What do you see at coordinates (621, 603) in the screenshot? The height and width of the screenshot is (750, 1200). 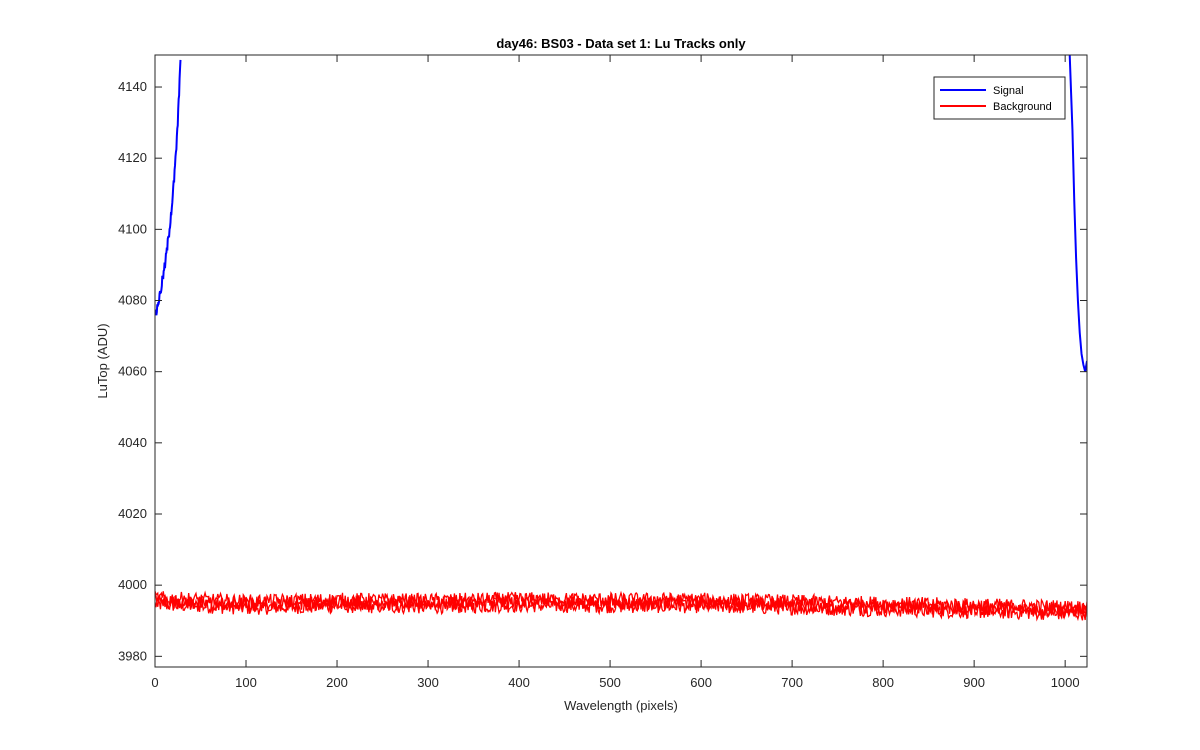 I see `background-series-line` at bounding box center [621, 603].